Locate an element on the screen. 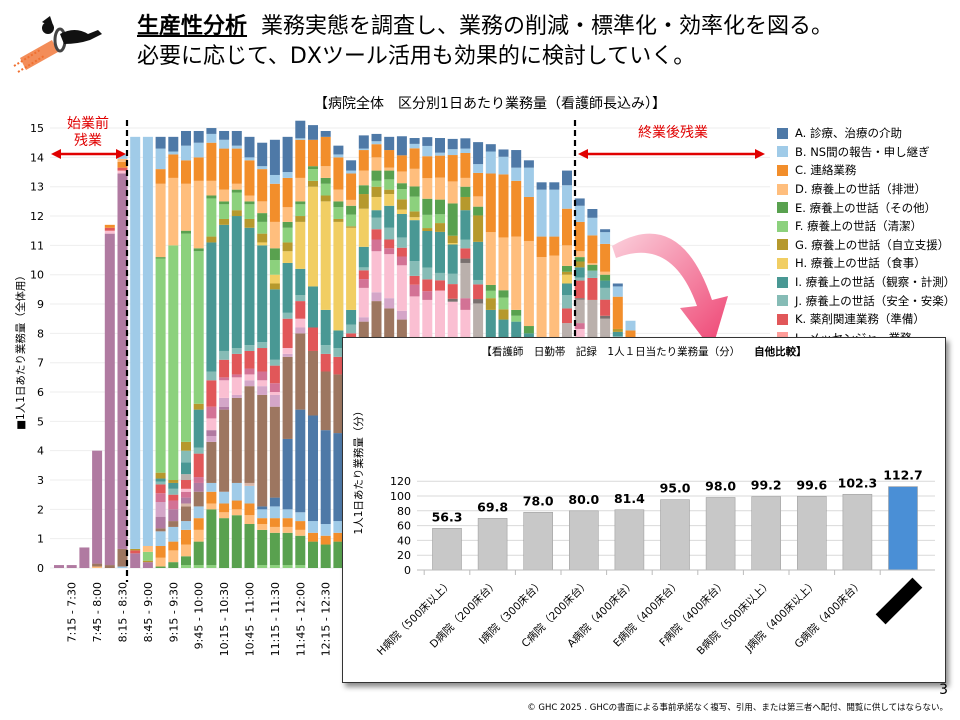 This screenshot has height=720, width=960. legend-item: J. 療養上の世話（安全・安楽） is located at coordinates (866, 300).